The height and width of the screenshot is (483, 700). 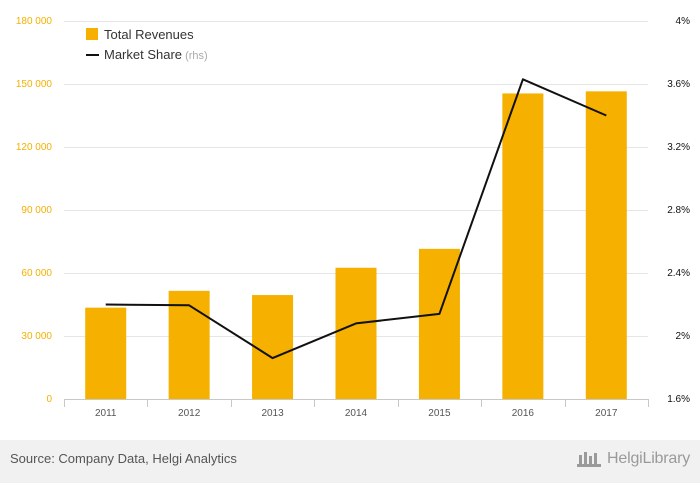 What do you see at coordinates (683, 21) in the screenshot?
I see `y-right-tick-label: 4%` at bounding box center [683, 21].